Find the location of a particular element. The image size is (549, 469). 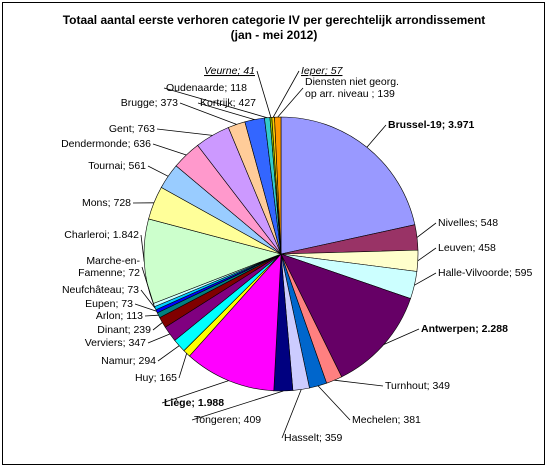

data-label-neufchateau: Neufchâteau; 73 is located at coordinates (100, 290).